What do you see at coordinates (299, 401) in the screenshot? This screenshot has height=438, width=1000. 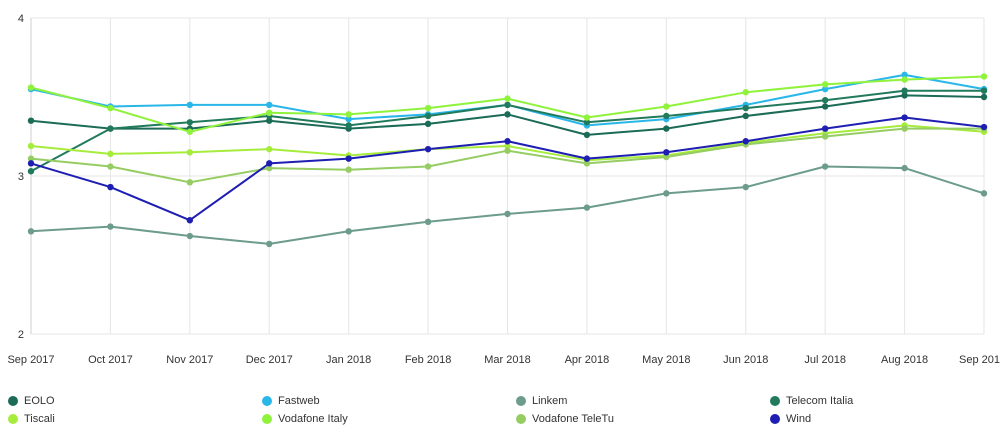 I see `legend-label: Fastweb` at bounding box center [299, 401].